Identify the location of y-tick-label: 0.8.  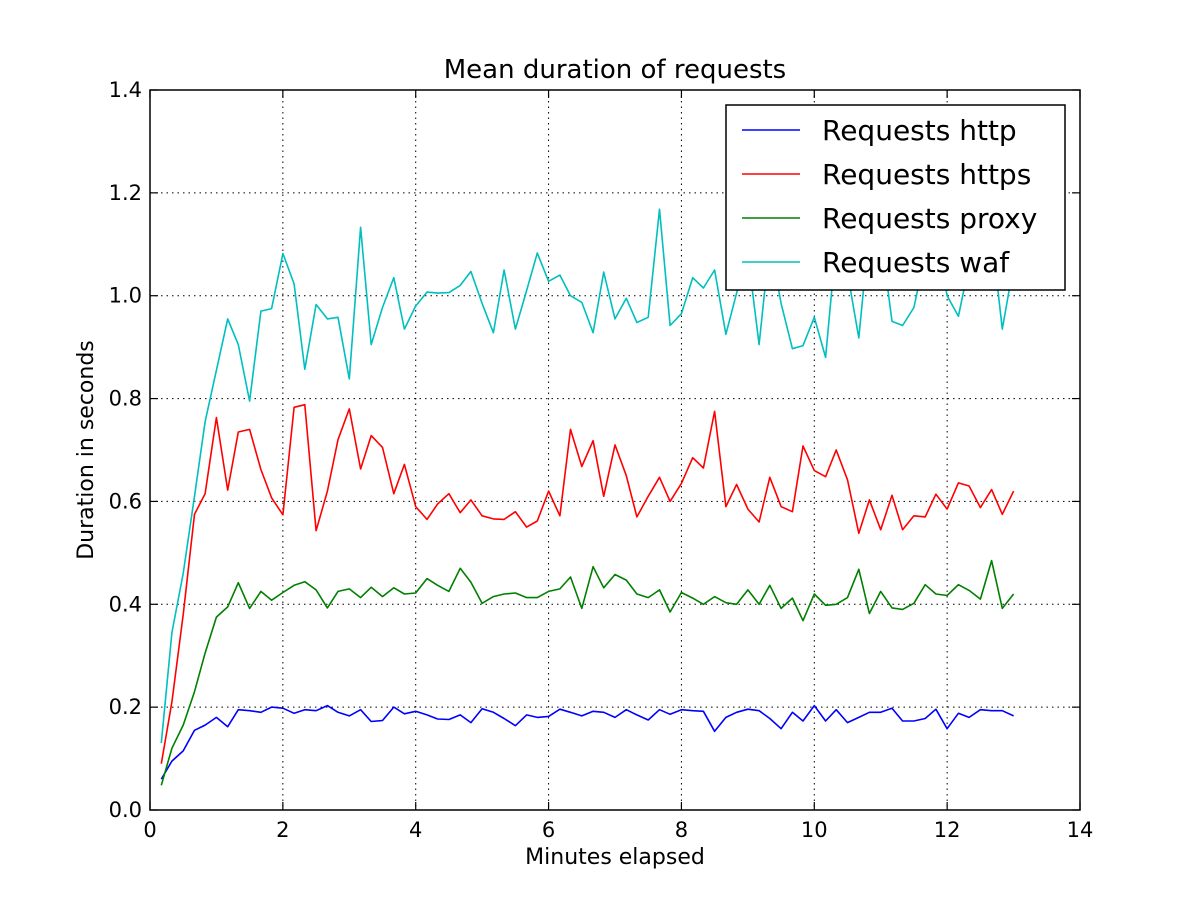
(125, 399).